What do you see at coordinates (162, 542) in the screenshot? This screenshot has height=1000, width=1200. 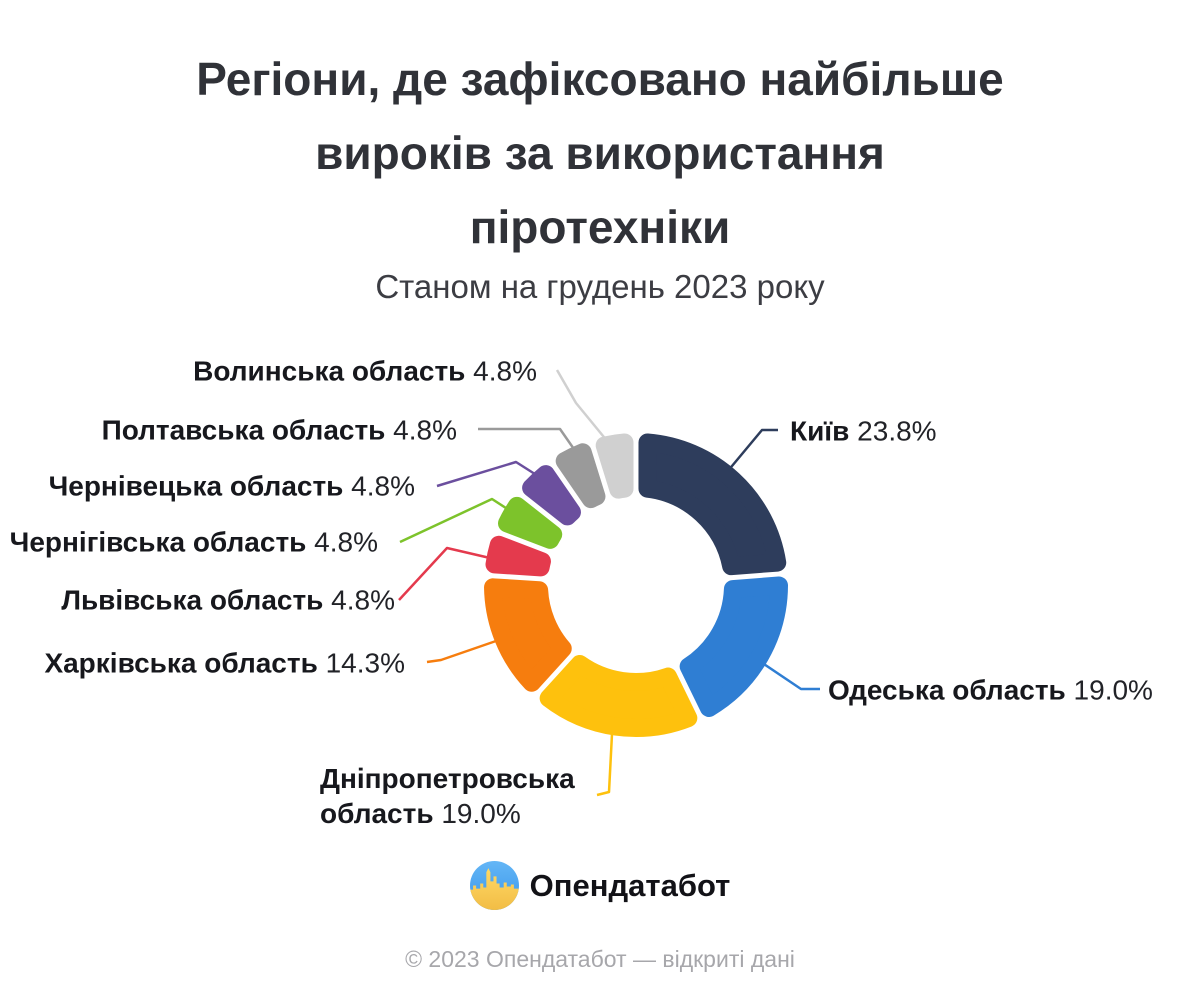 I see `segment-label-name: Чернігівська область` at bounding box center [162, 542].